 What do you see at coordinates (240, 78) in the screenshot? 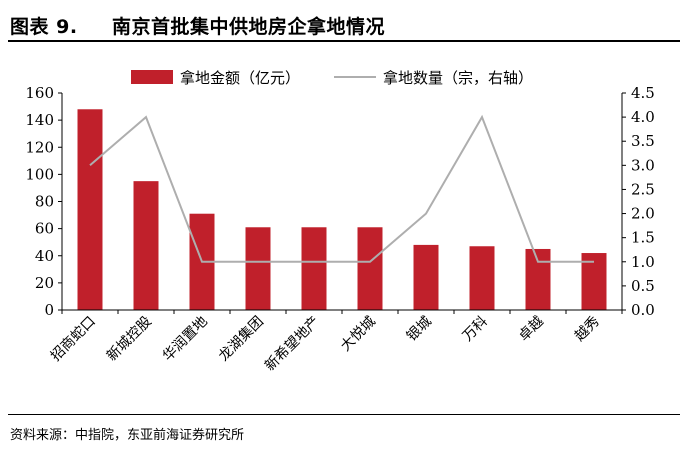
I see `legend-bar-label: 拿地金额（亿元）` at bounding box center [240, 78].